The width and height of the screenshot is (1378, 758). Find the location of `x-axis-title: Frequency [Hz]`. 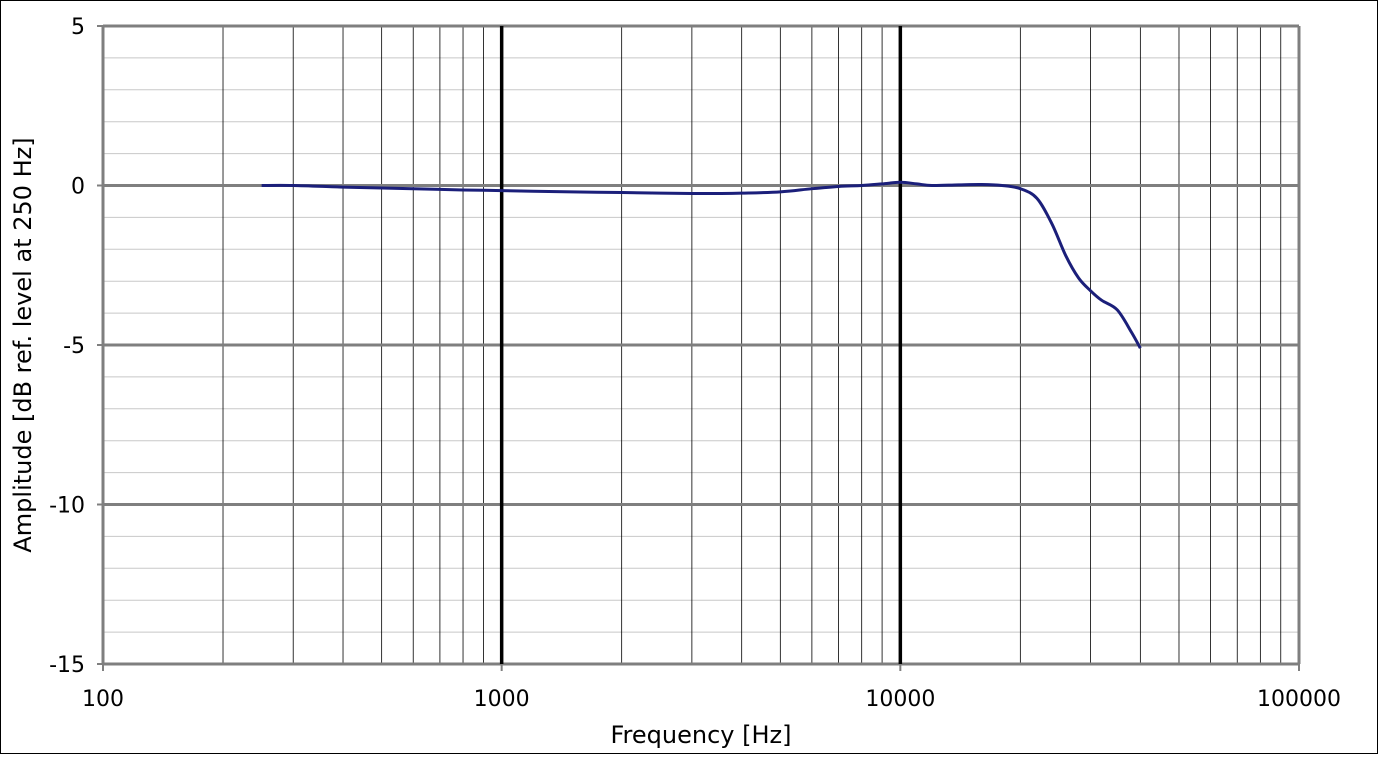

x-axis-title: Frequency [Hz] is located at coordinates (701, 735).